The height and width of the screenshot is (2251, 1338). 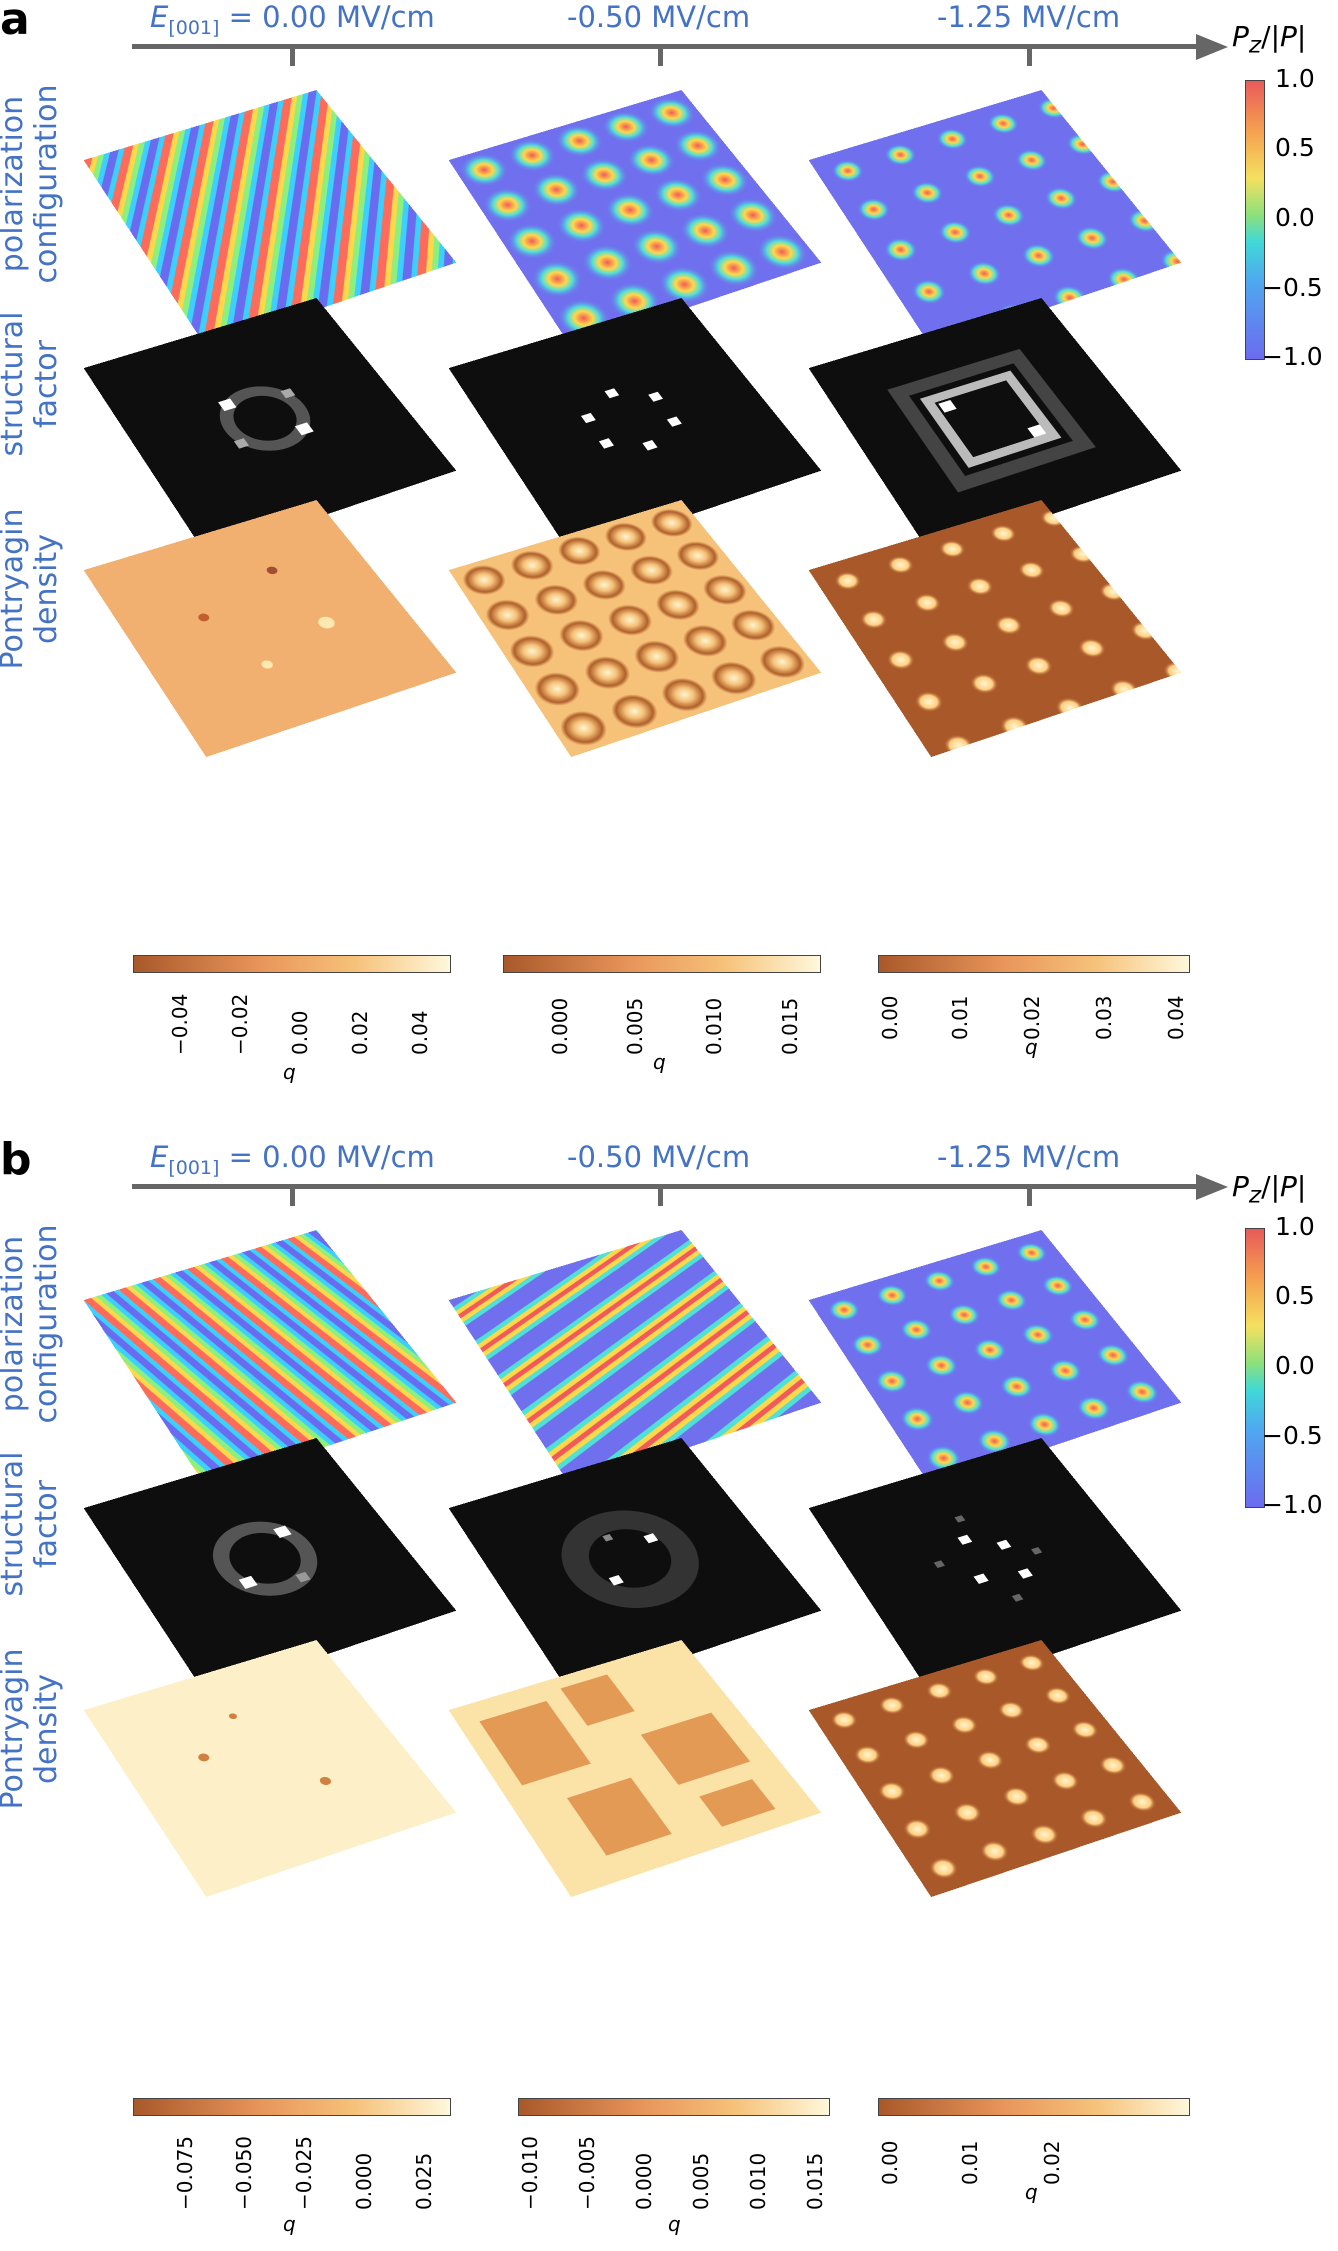 What do you see at coordinates (304, 2173) in the screenshot?
I see `q-tick: −0.025` at bounding box center [304, 2173].